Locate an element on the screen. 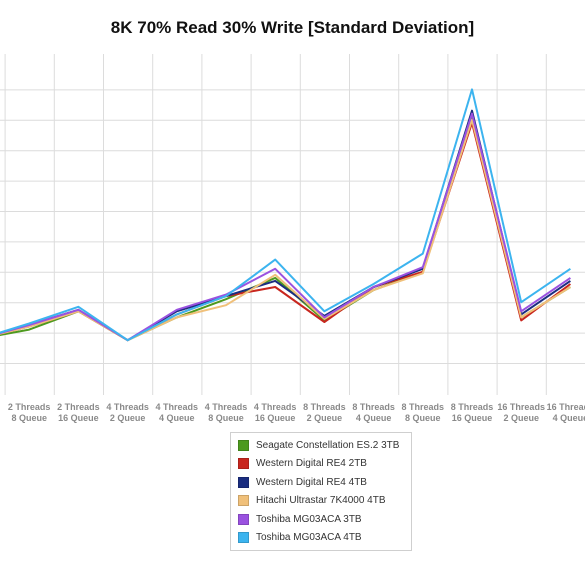 The width and height of the screenshot is (585, 567). x-tick-label: 8 Threads 2 Queue is located at coordinates (324, 412).